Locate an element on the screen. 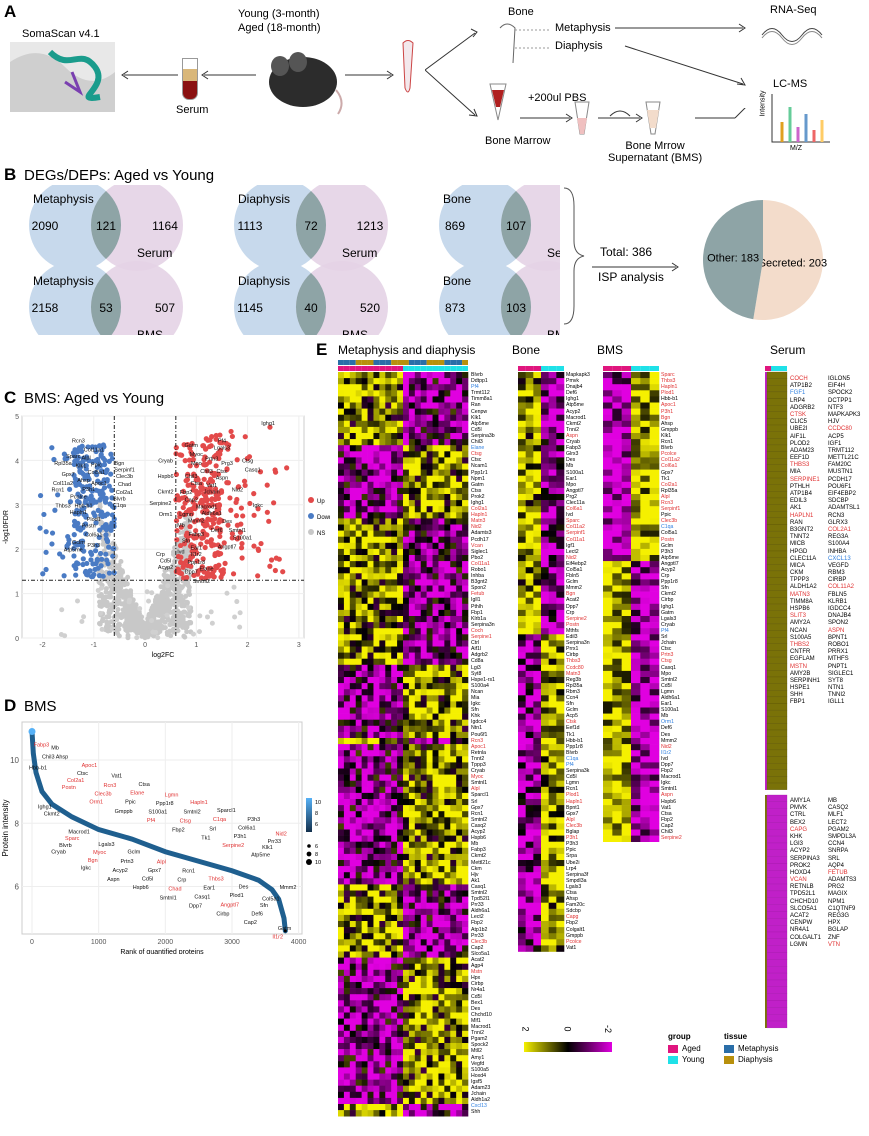 Image resolution: width=869 pixels, height=1136 pixels. venn-left-label: Bone is located at coordinates (457, 281).